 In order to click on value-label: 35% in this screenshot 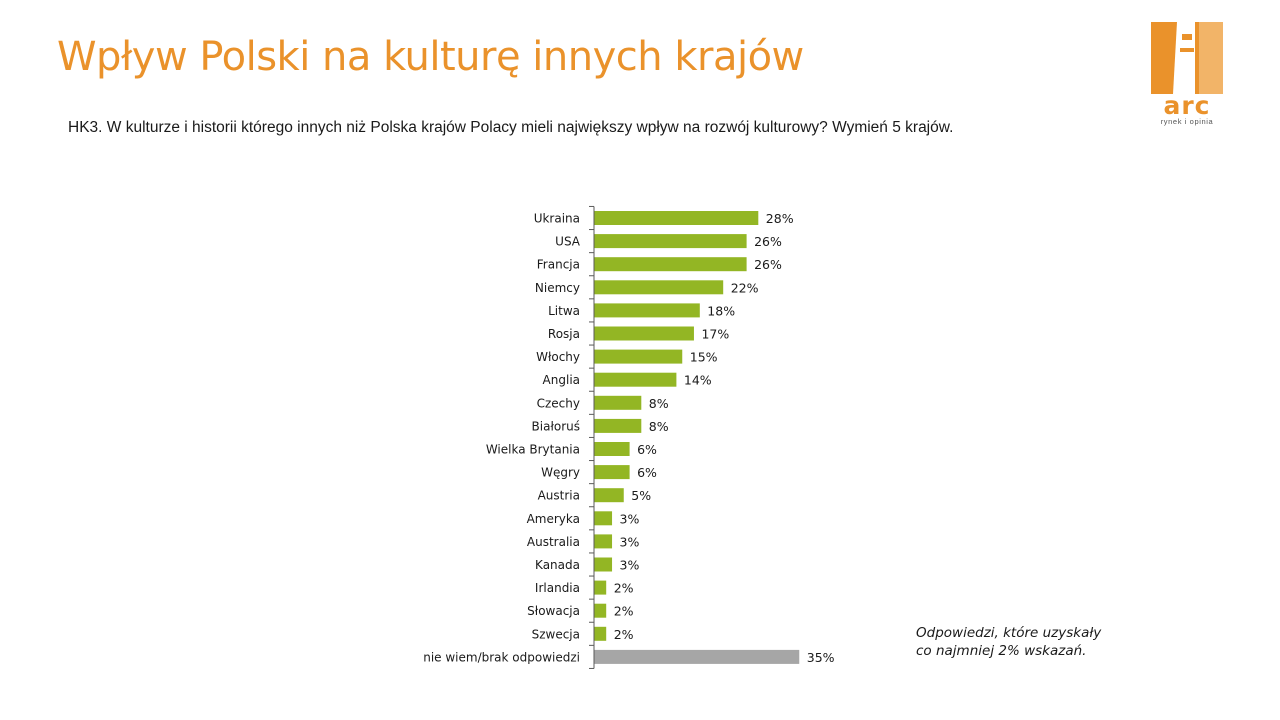, I will do `click(821, 657)`.